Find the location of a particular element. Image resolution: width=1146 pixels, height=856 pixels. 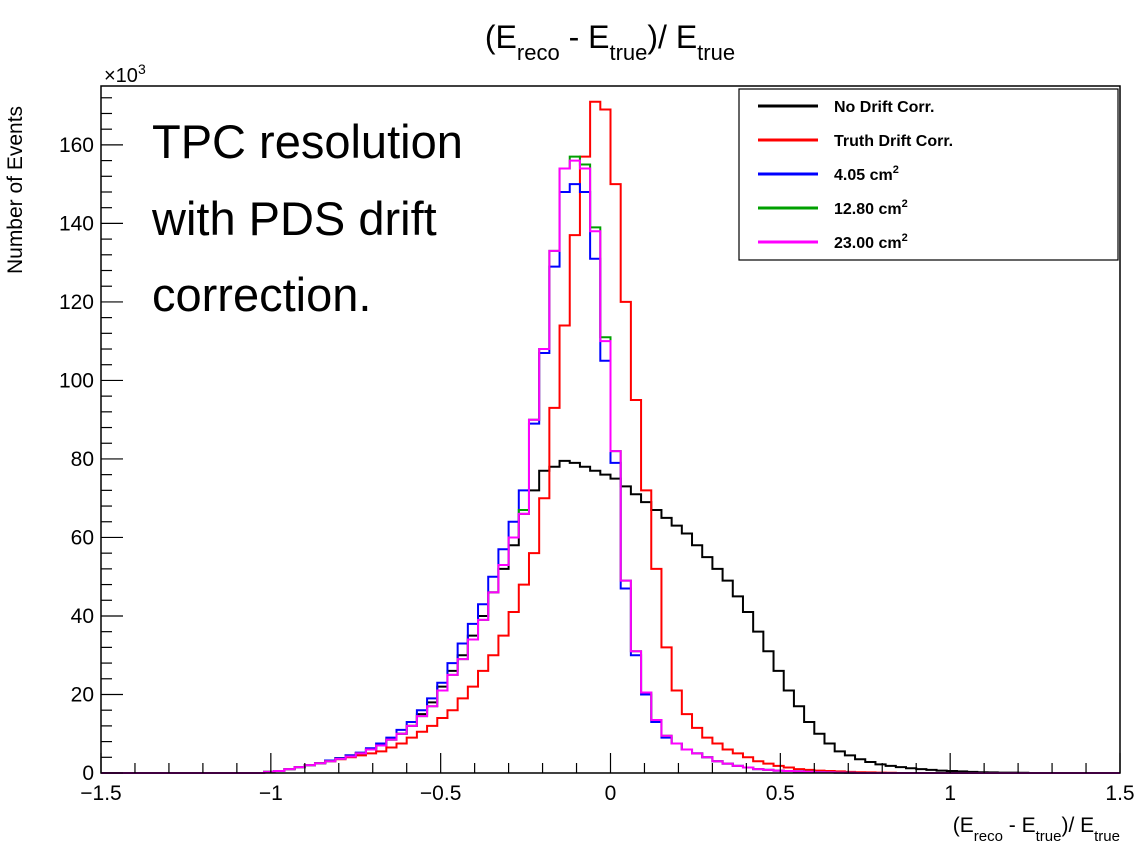

x-tick-label: 0 is located at coordinates (611, 793).